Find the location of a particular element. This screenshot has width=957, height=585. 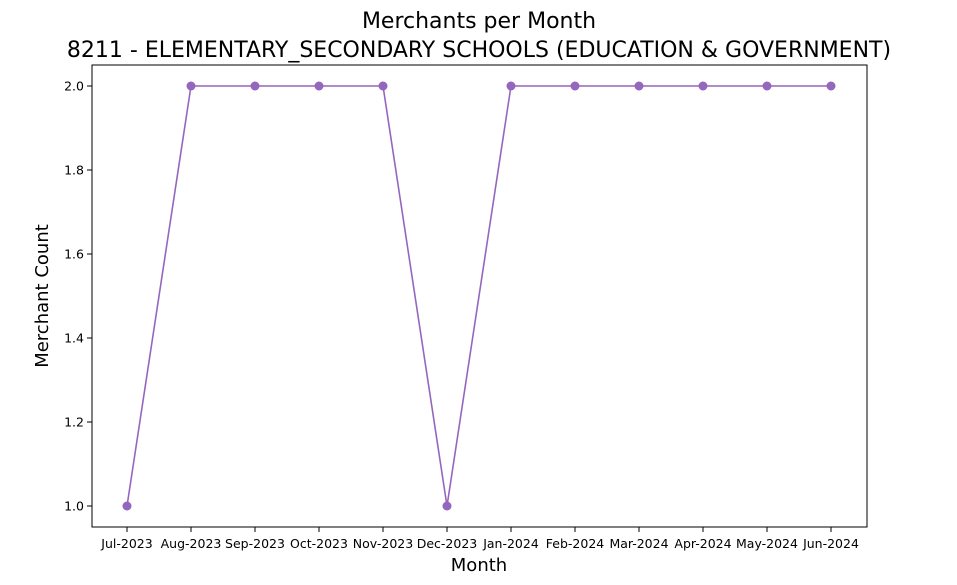

y-tick-label: 2.0 is located at coordinates (74, 86).